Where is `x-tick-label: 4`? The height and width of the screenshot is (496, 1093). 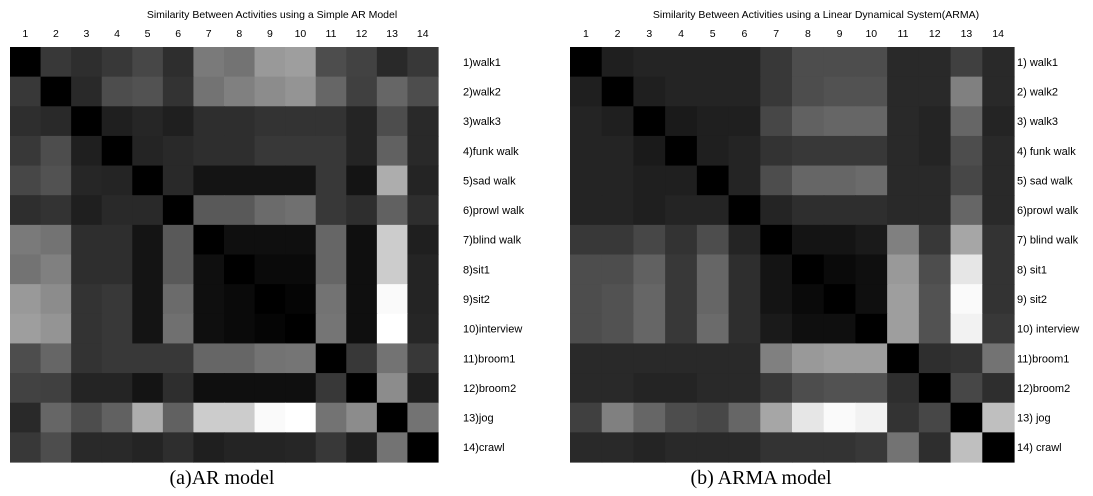 x-tick-label: 4 is located at coordinates (117, 34).